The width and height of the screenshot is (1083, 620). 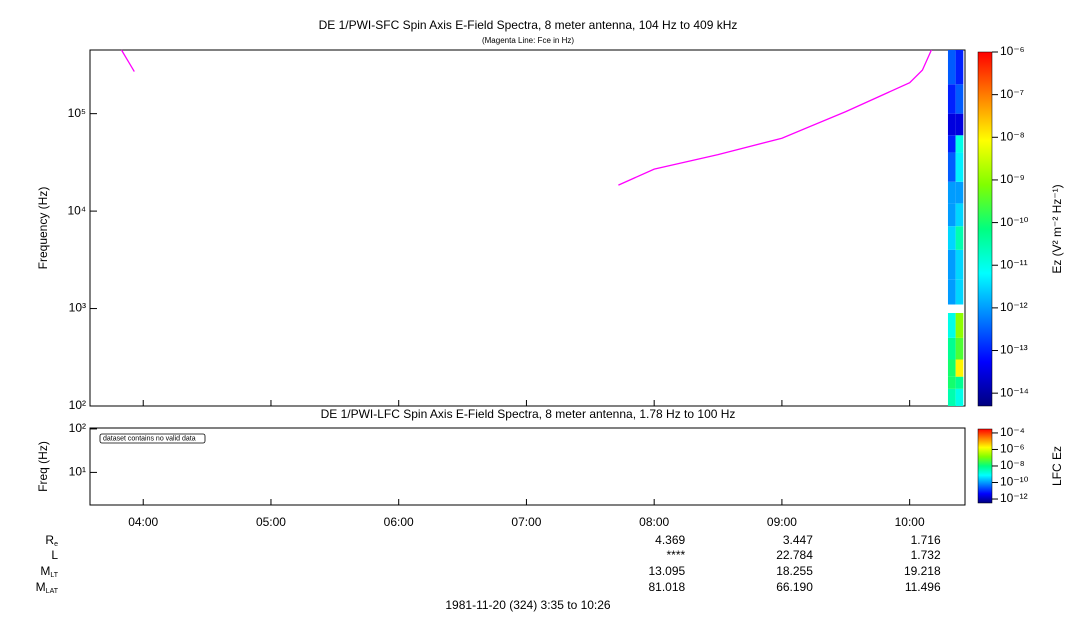 What do you see at coordinates (923, 587) in the screenshot?
I see `ephemeris-value: 11.496` at bounding box center [923, 587].